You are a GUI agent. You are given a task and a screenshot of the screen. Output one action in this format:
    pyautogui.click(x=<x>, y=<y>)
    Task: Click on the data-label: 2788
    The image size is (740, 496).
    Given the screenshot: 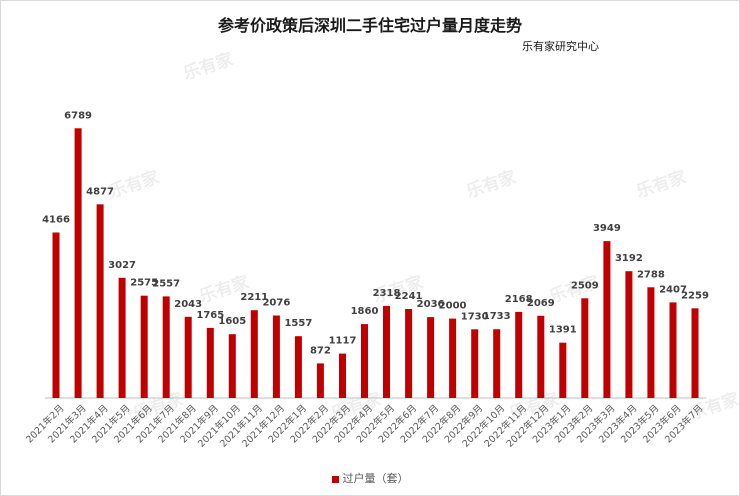 What is the action you would take?
    pyautogui.click(x=651, y=274)
    